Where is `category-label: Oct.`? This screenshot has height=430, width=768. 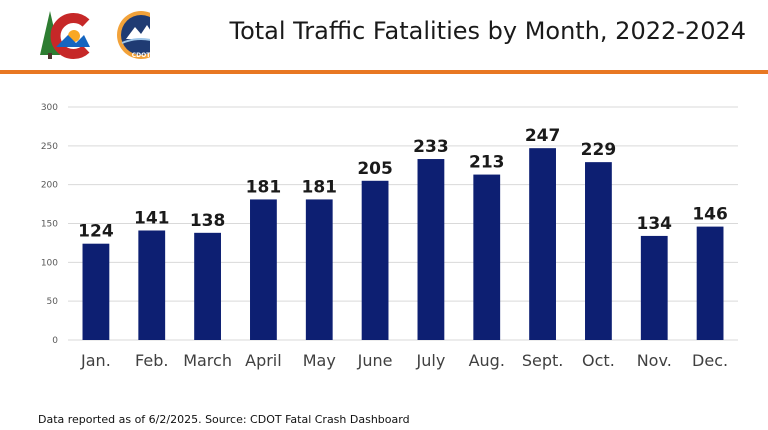 category-label: Oct. is located at coordinates (598, 360).